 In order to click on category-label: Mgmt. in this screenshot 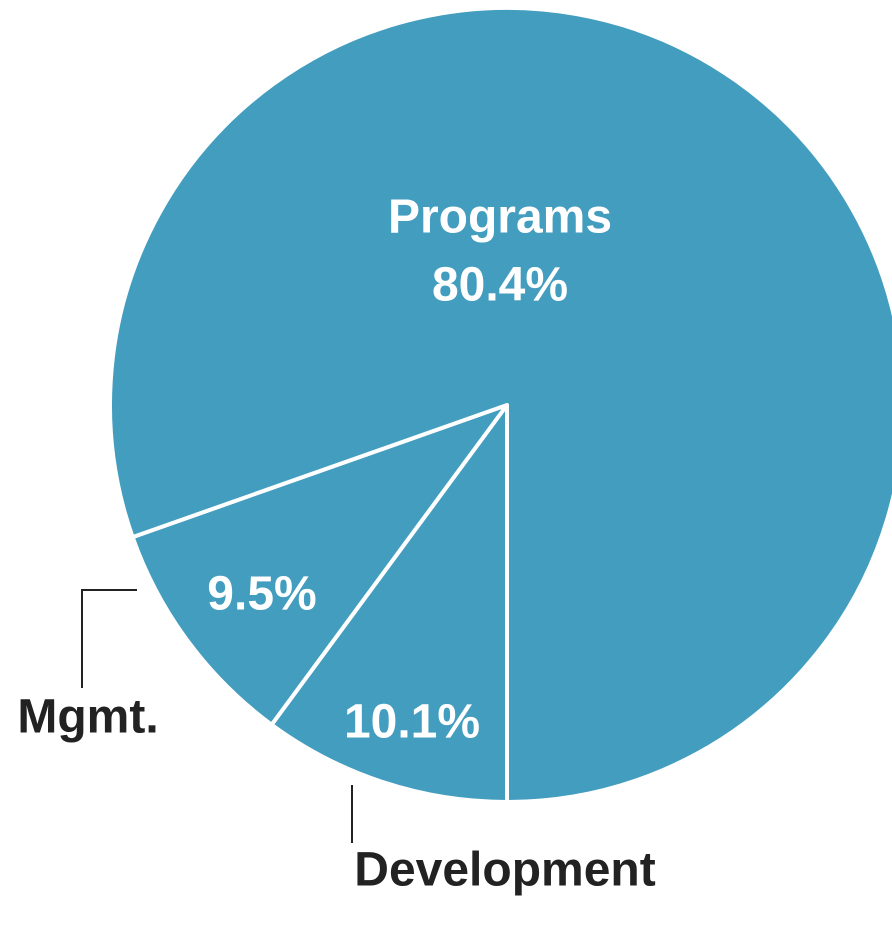, I will do `click(87, 717)`.